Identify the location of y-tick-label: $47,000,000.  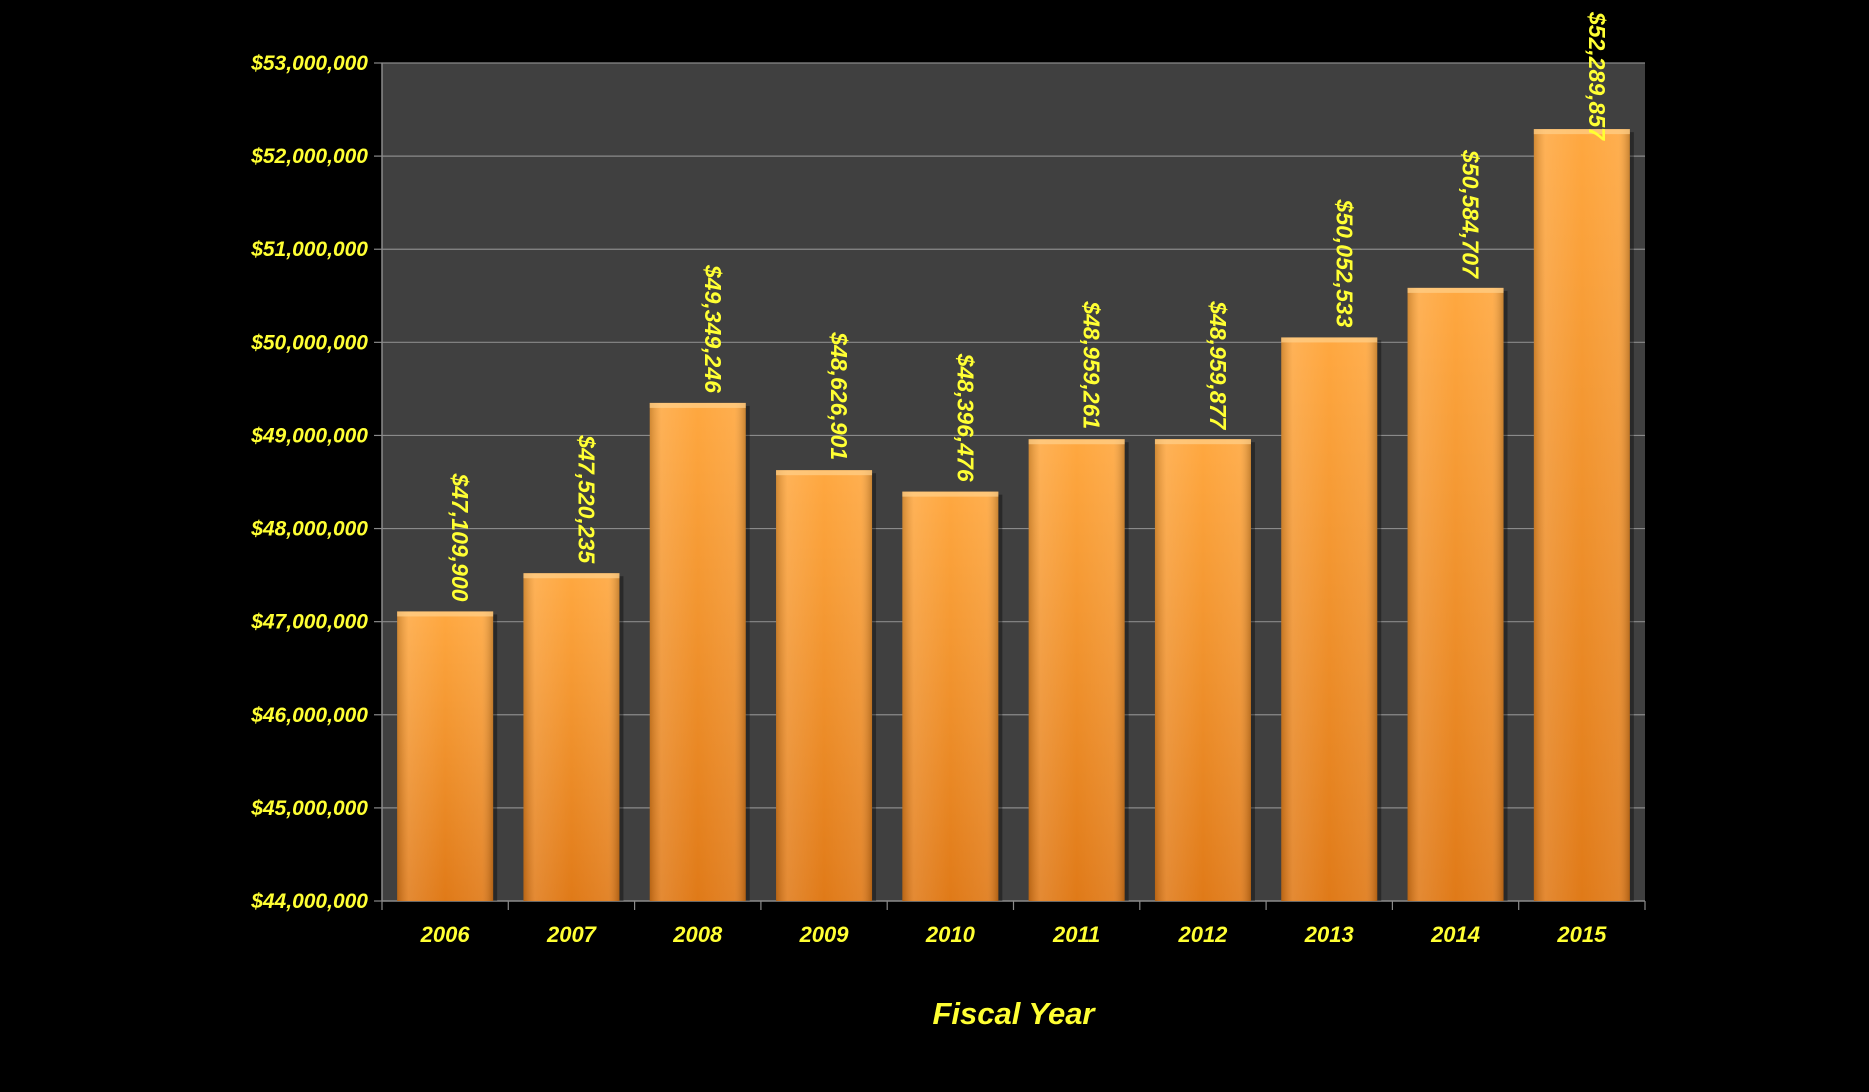
(309, 622).